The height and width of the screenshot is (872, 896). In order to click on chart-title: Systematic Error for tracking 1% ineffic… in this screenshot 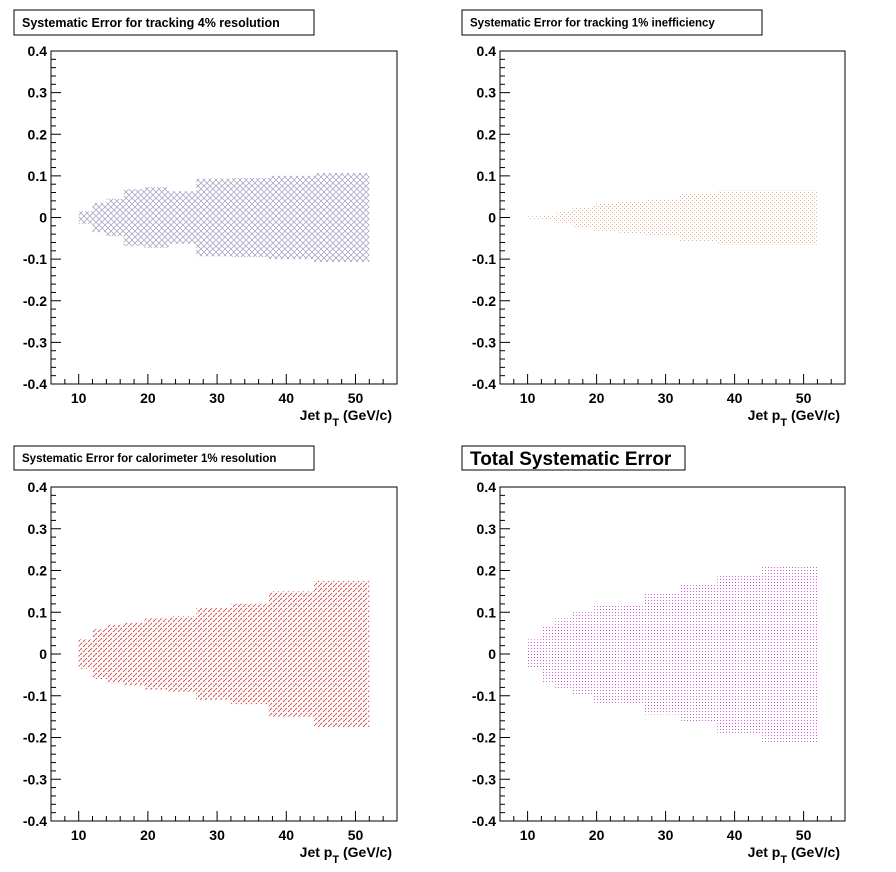, I will do `click(592, 24)`.